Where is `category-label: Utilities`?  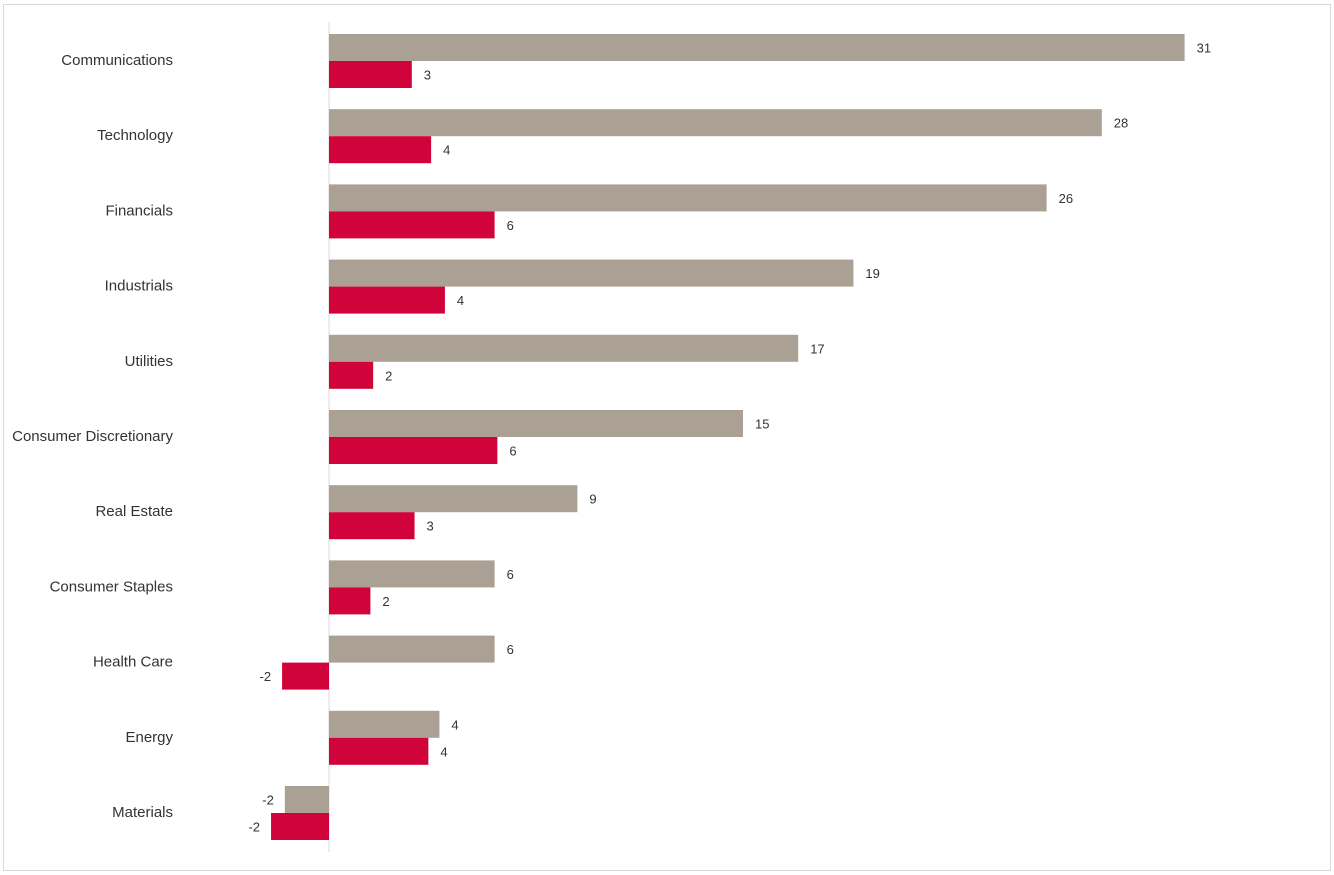
category-label: Utilities is located at coordinates (149, 361).